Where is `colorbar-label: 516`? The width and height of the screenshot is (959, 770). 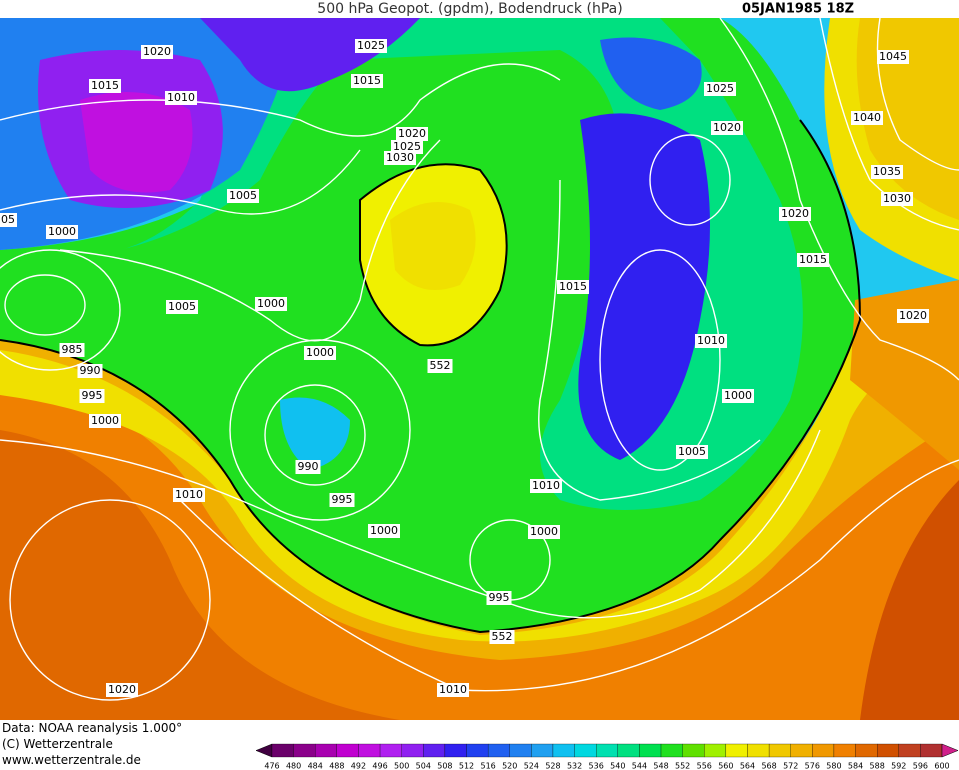 colorbar-label: 516 is located at coordinates (487, 766).